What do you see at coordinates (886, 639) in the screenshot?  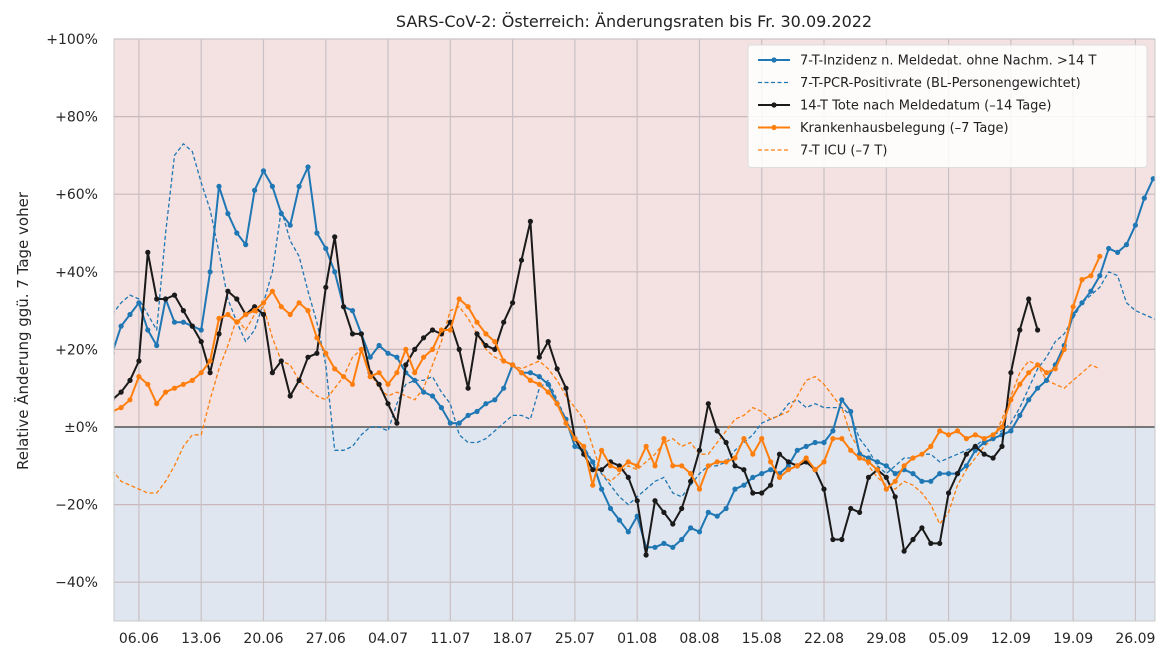 I see `x-tick-label: 29.08` at bounding box center [886, 639].